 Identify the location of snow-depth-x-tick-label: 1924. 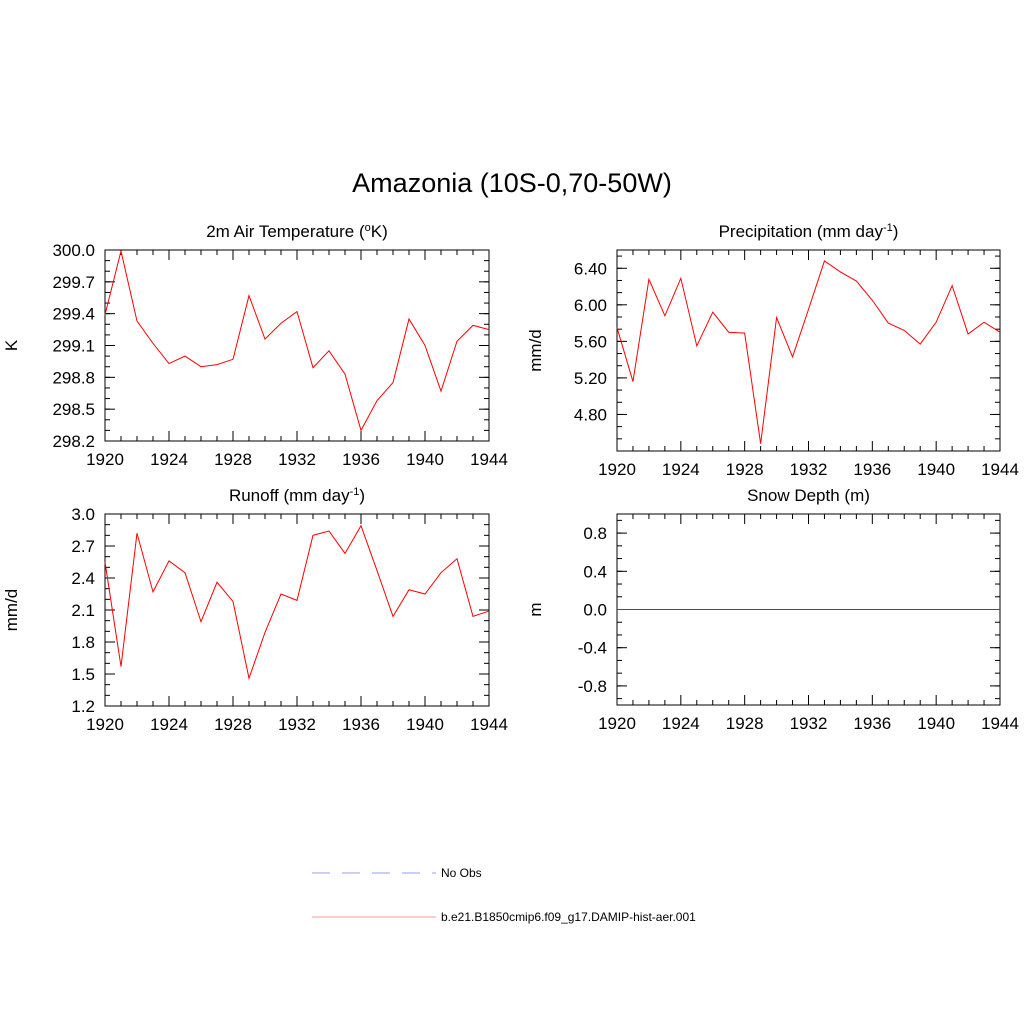
(681, 723).